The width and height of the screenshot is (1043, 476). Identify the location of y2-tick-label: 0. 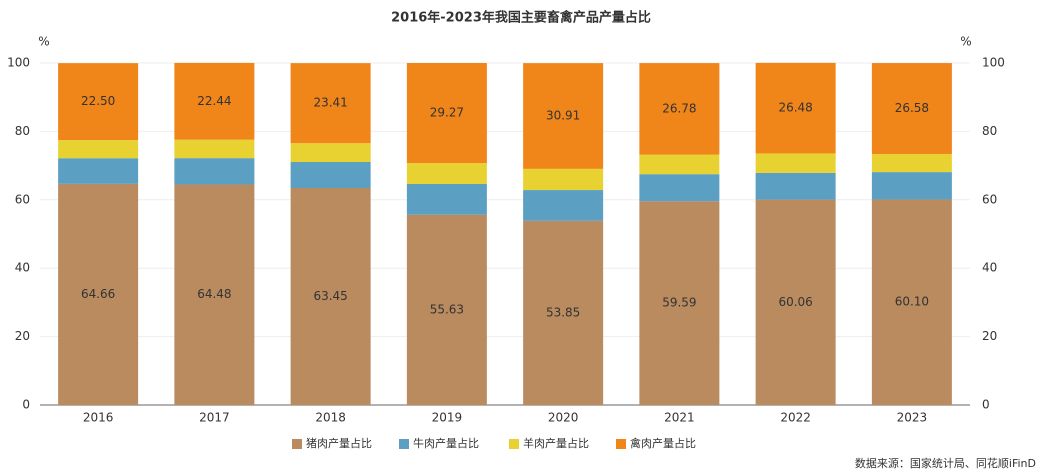
(986, 405).